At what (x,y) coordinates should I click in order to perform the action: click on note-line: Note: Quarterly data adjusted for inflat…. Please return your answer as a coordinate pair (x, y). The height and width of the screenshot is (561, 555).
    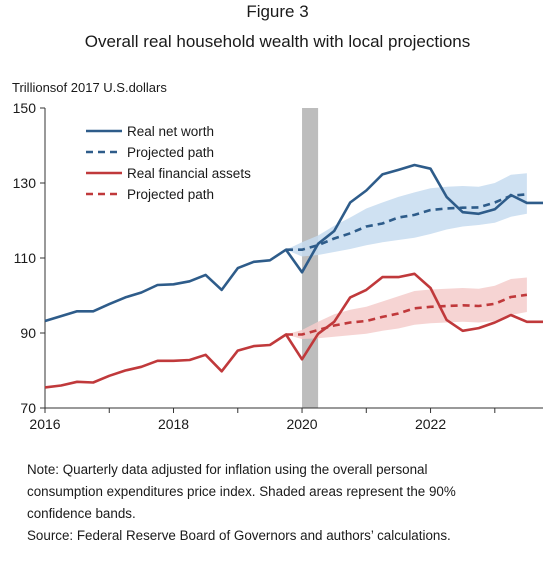
    Looking at the image, I should click on (287, 470).